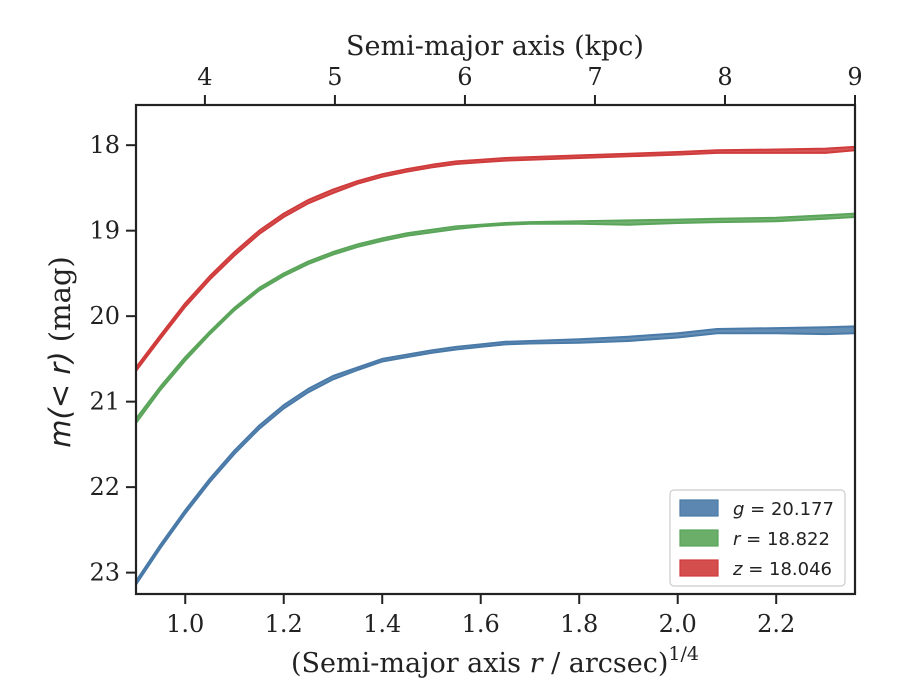 The height and width of the screenshot is (700, 900). I want to click on legend-label-r: r = 18.822, so click(781, 539).